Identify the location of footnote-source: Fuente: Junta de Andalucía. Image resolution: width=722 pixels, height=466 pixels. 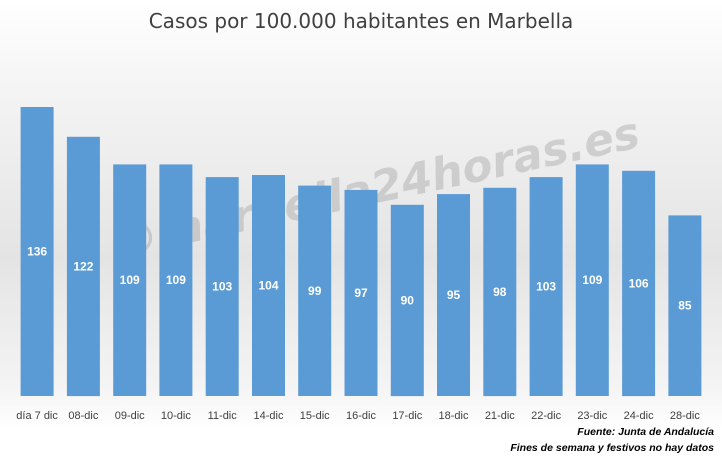
(645, 432).